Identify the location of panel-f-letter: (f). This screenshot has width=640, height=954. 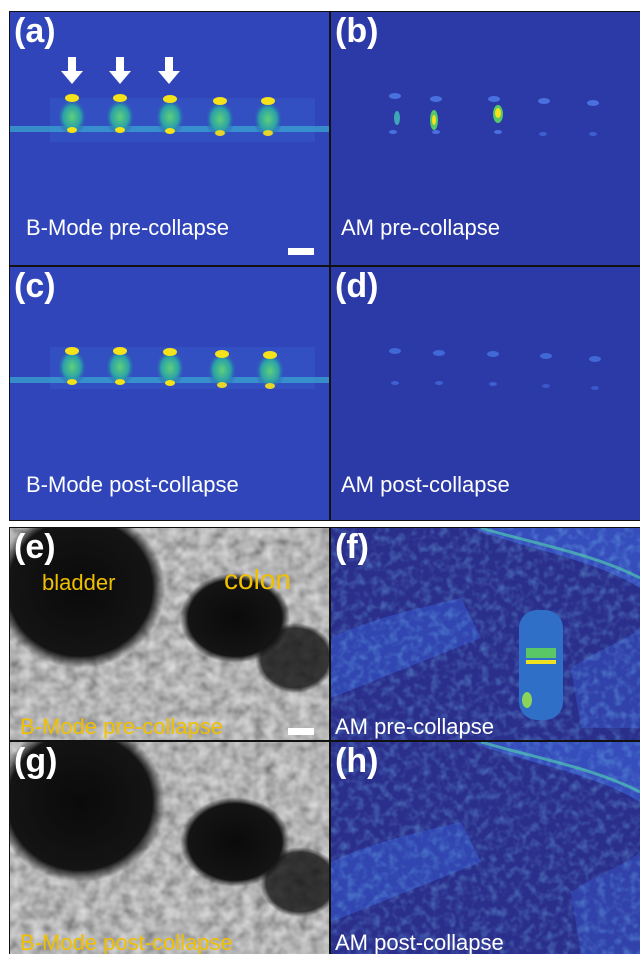
(352, 547).